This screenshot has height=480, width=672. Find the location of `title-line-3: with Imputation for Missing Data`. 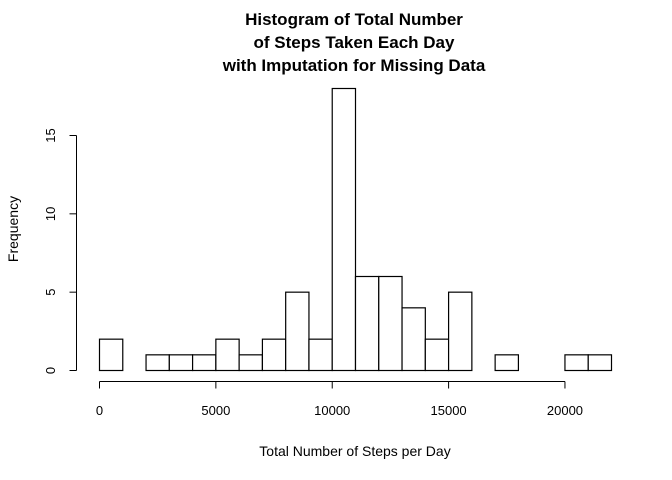

title-line-3: with Imputation for Missing Data is located at coordinates (354, 65).